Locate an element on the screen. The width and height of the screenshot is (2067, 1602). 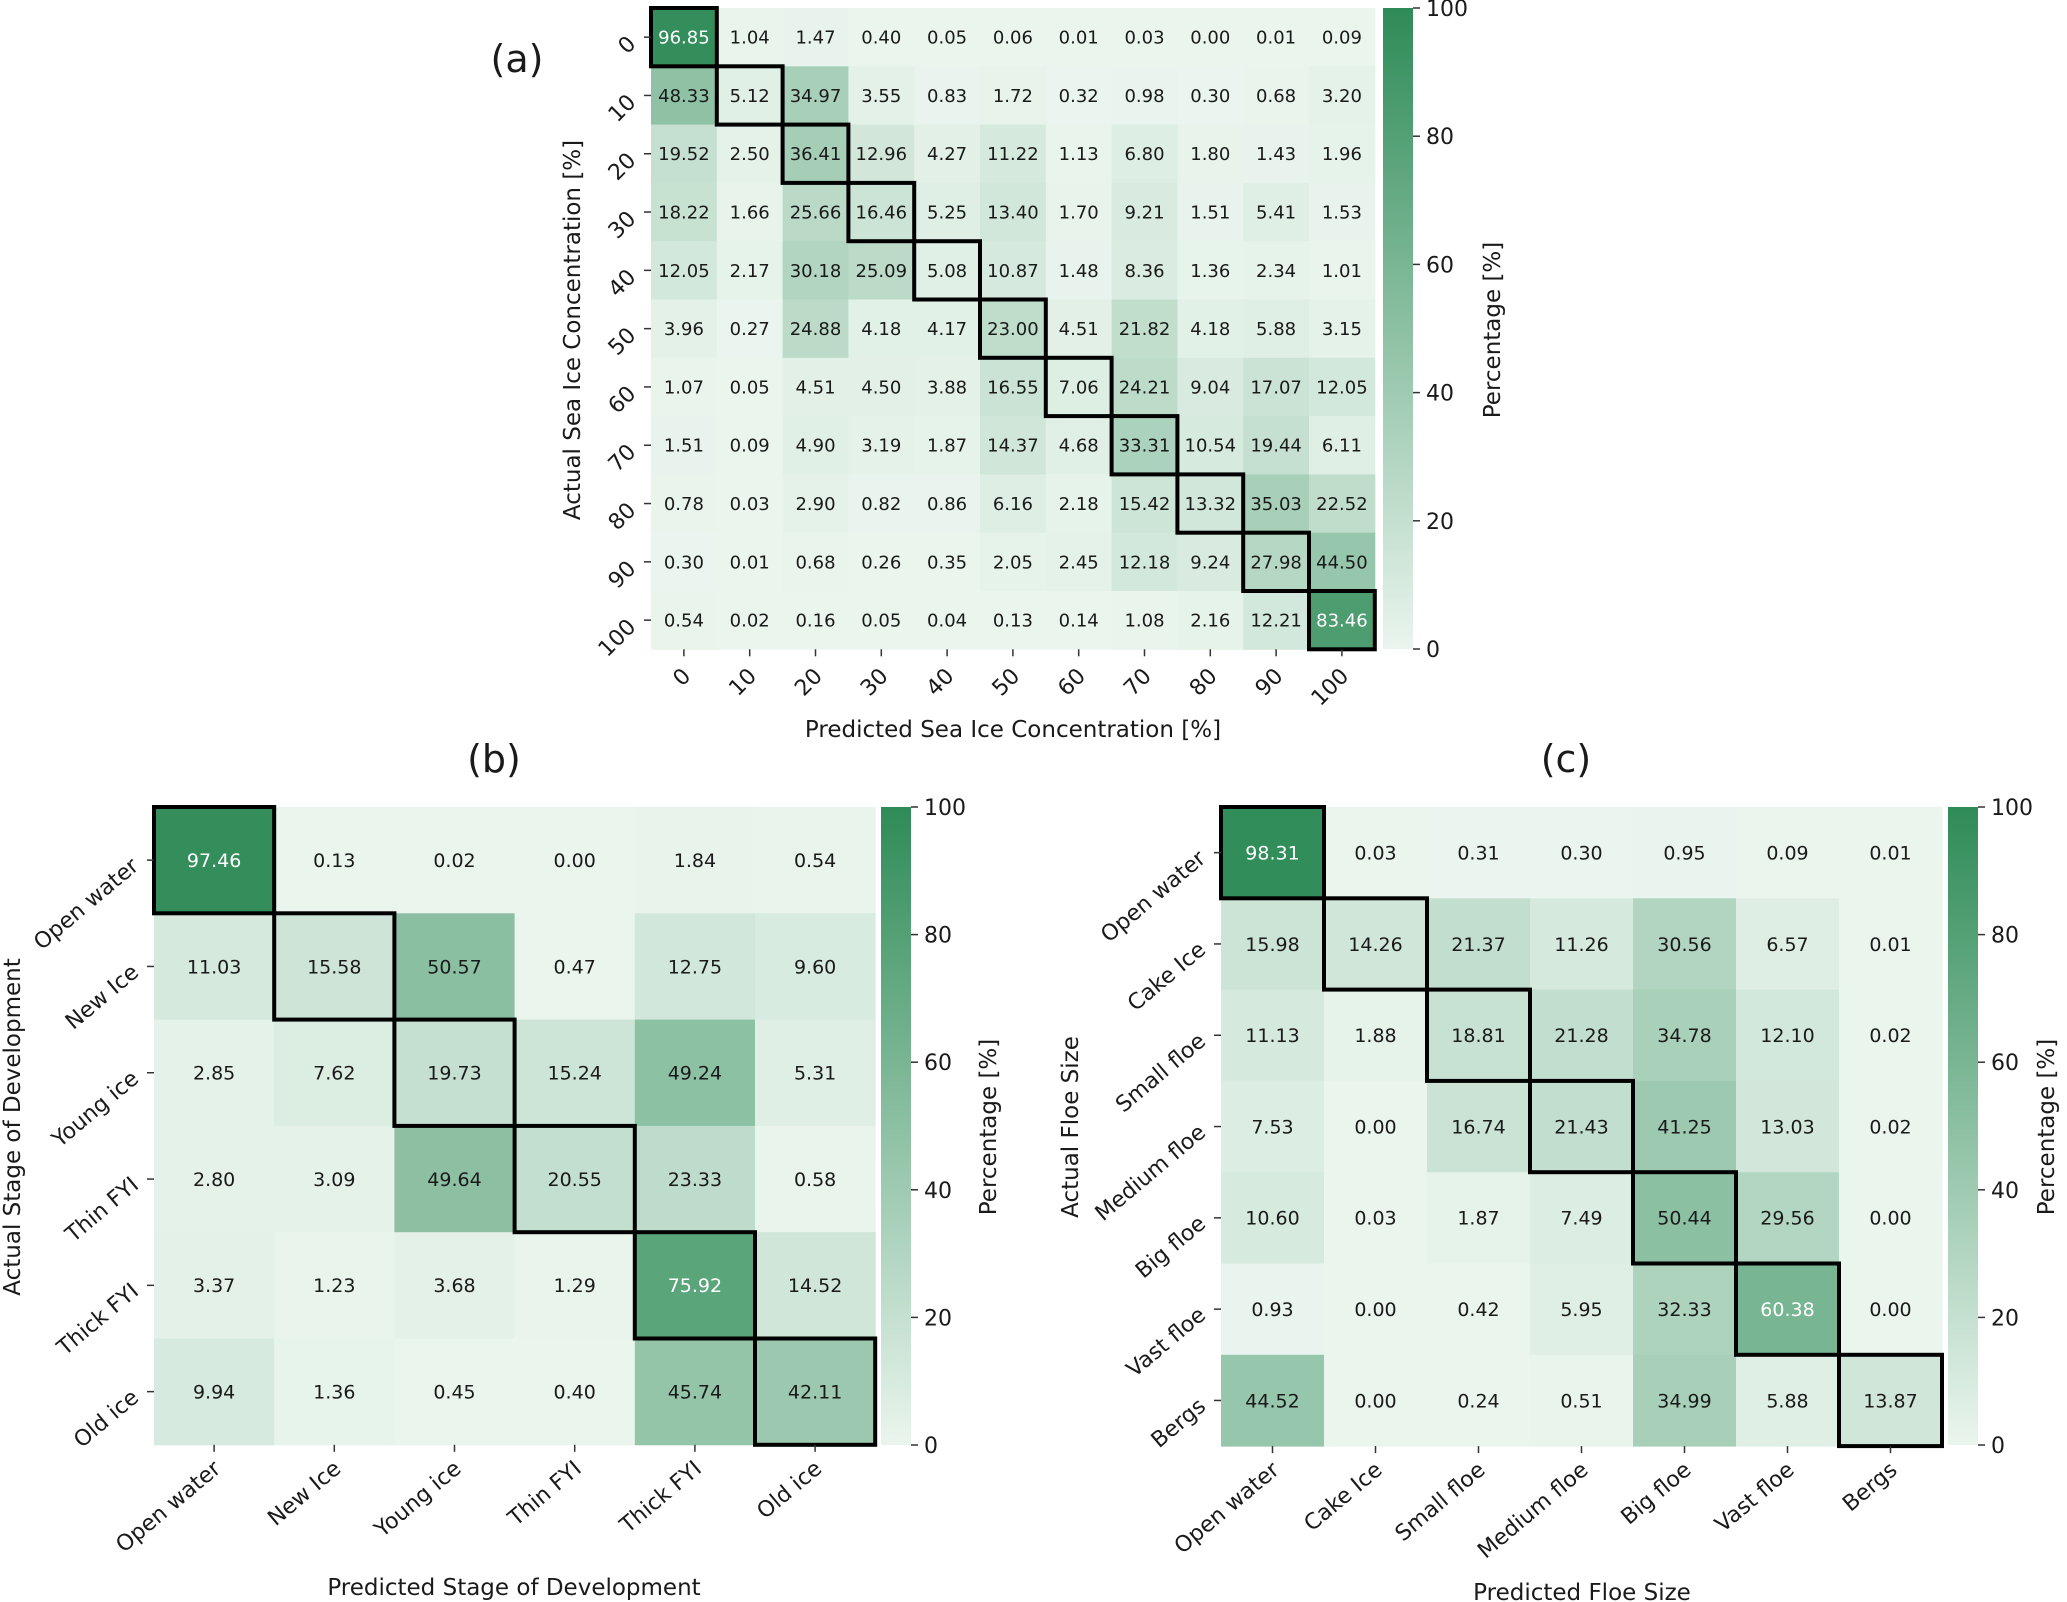
cell-value-label: 32.33 is located at coordinates (1684, 1310).